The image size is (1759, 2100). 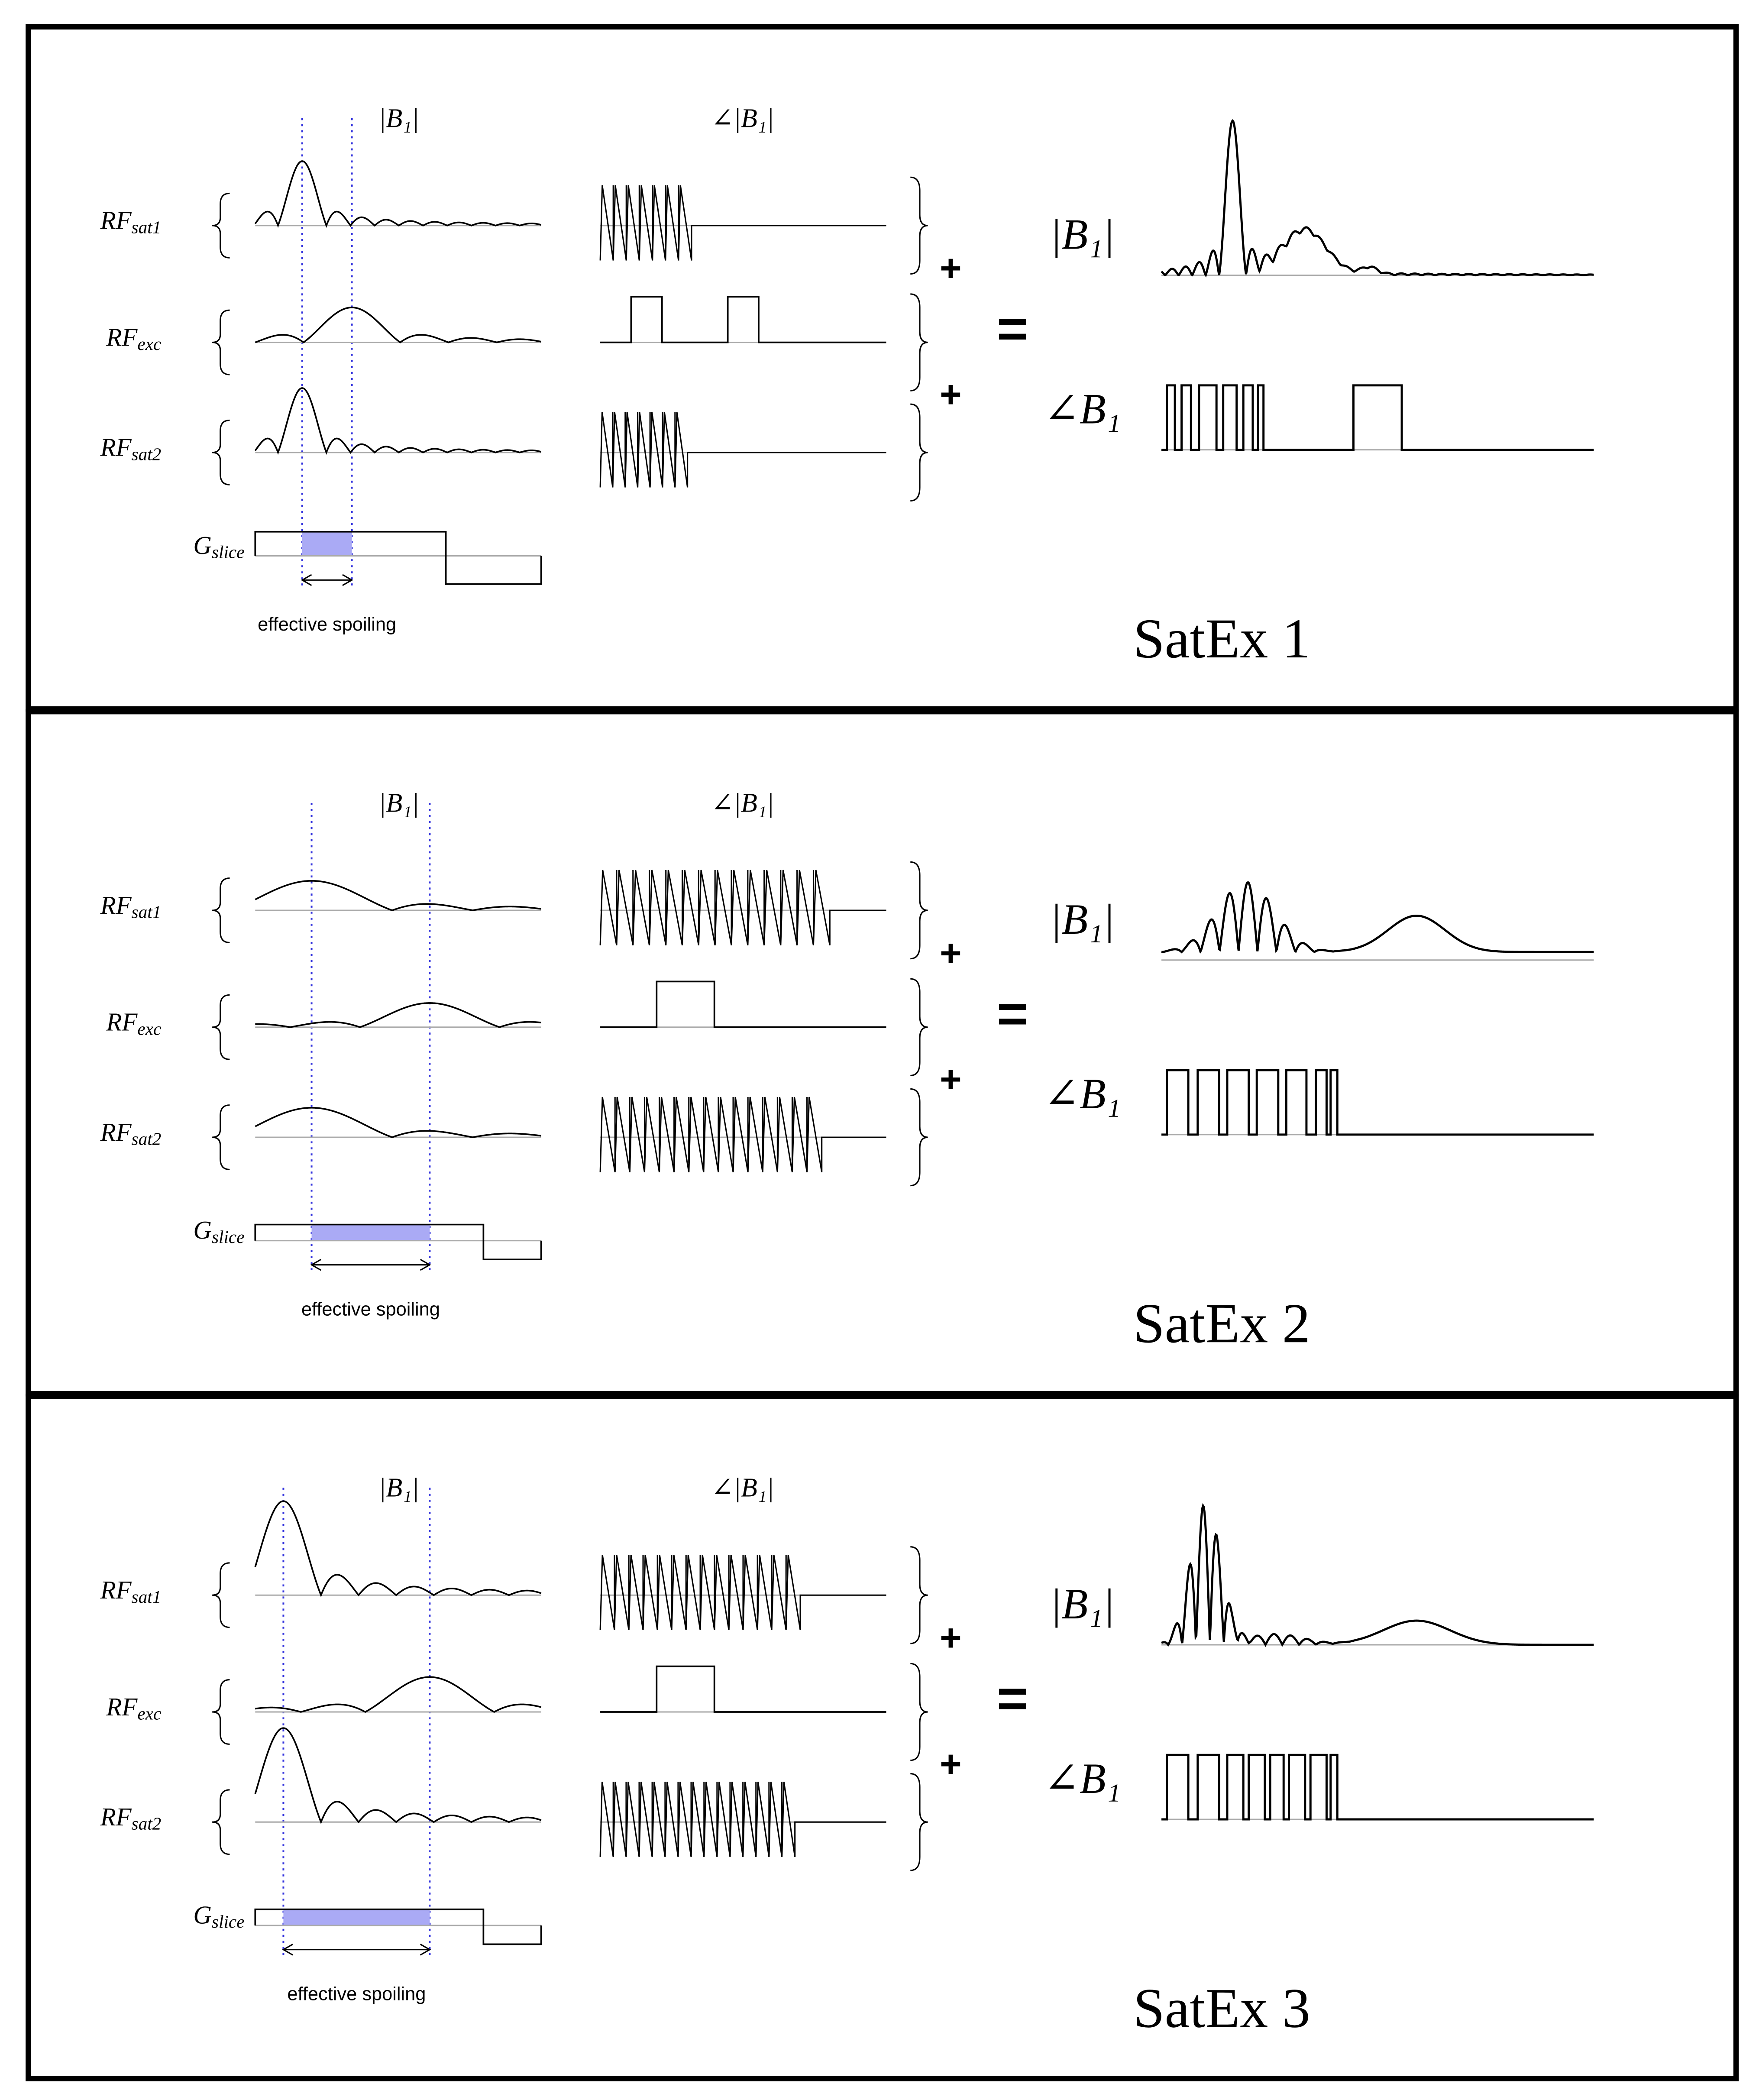 I want to click on panel-title: SatEx 2, so click(x=1221, y=1323).